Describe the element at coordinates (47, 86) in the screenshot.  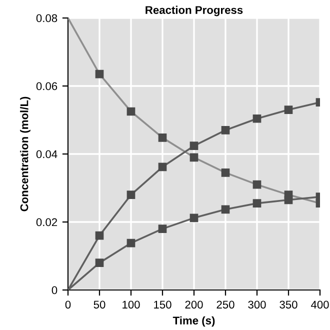
I see `y-tick-label: 0.06` at that location.